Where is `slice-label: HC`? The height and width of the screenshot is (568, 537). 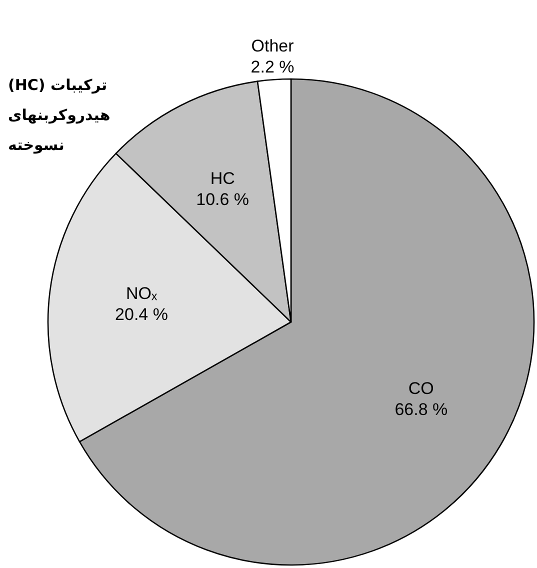
slice-label: HC is located at coordinates (222, 178).